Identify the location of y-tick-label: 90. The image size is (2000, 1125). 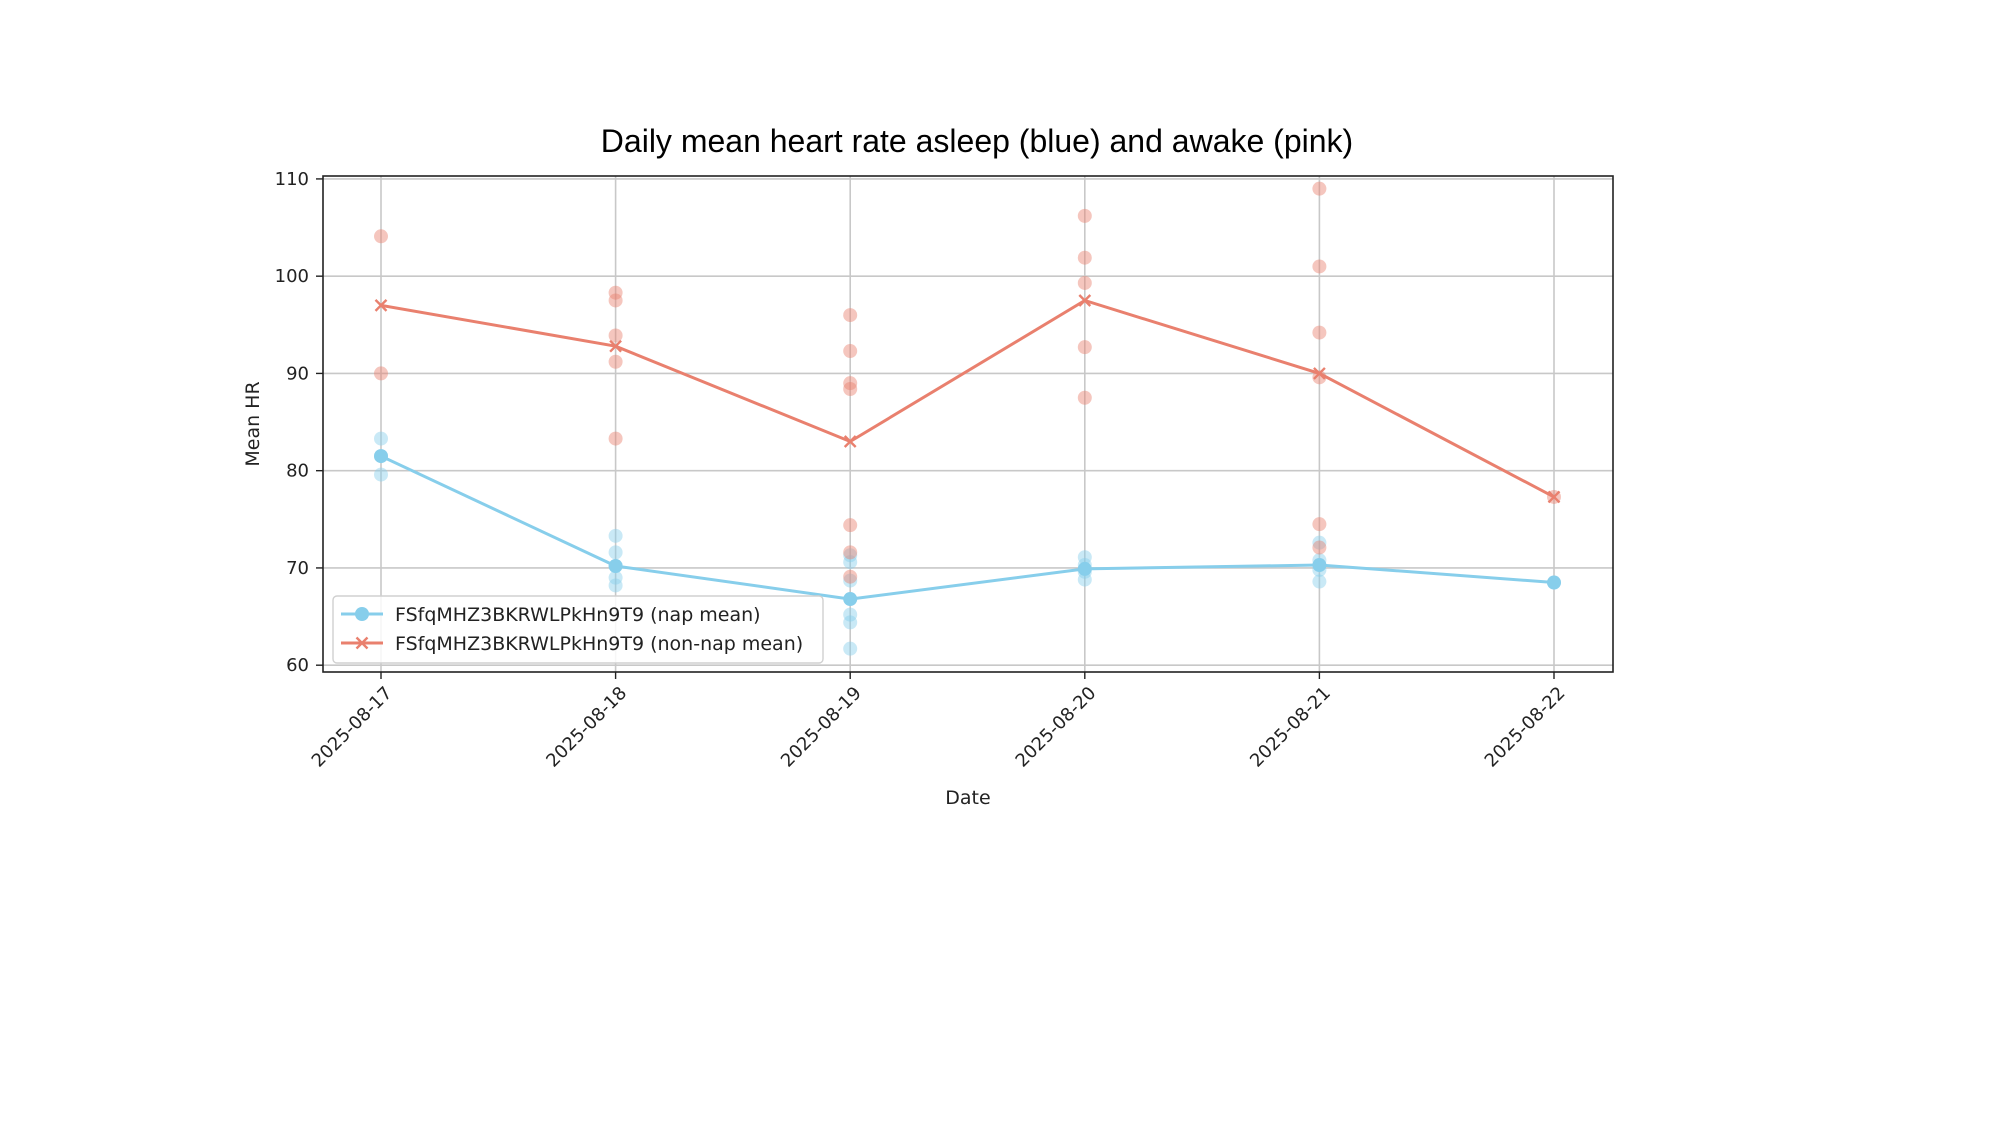
(297, 373).